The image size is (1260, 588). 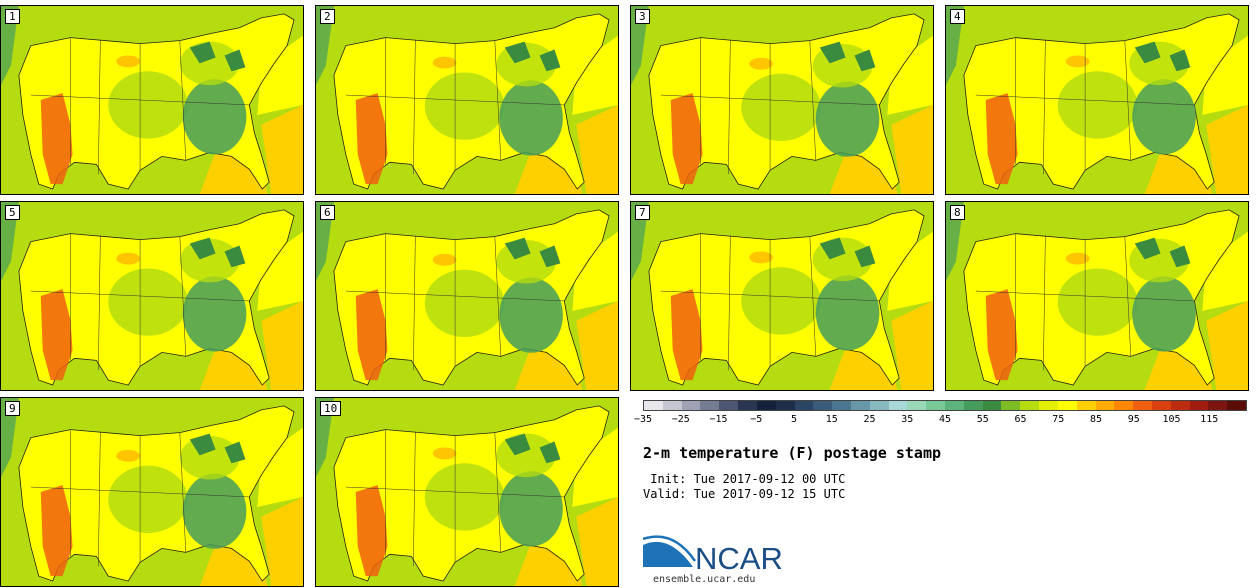 What do you see at coordinates (643, 419) in the screenshot?
I see `colorbar-tick-label: −35` at bounding box center [643, 419].